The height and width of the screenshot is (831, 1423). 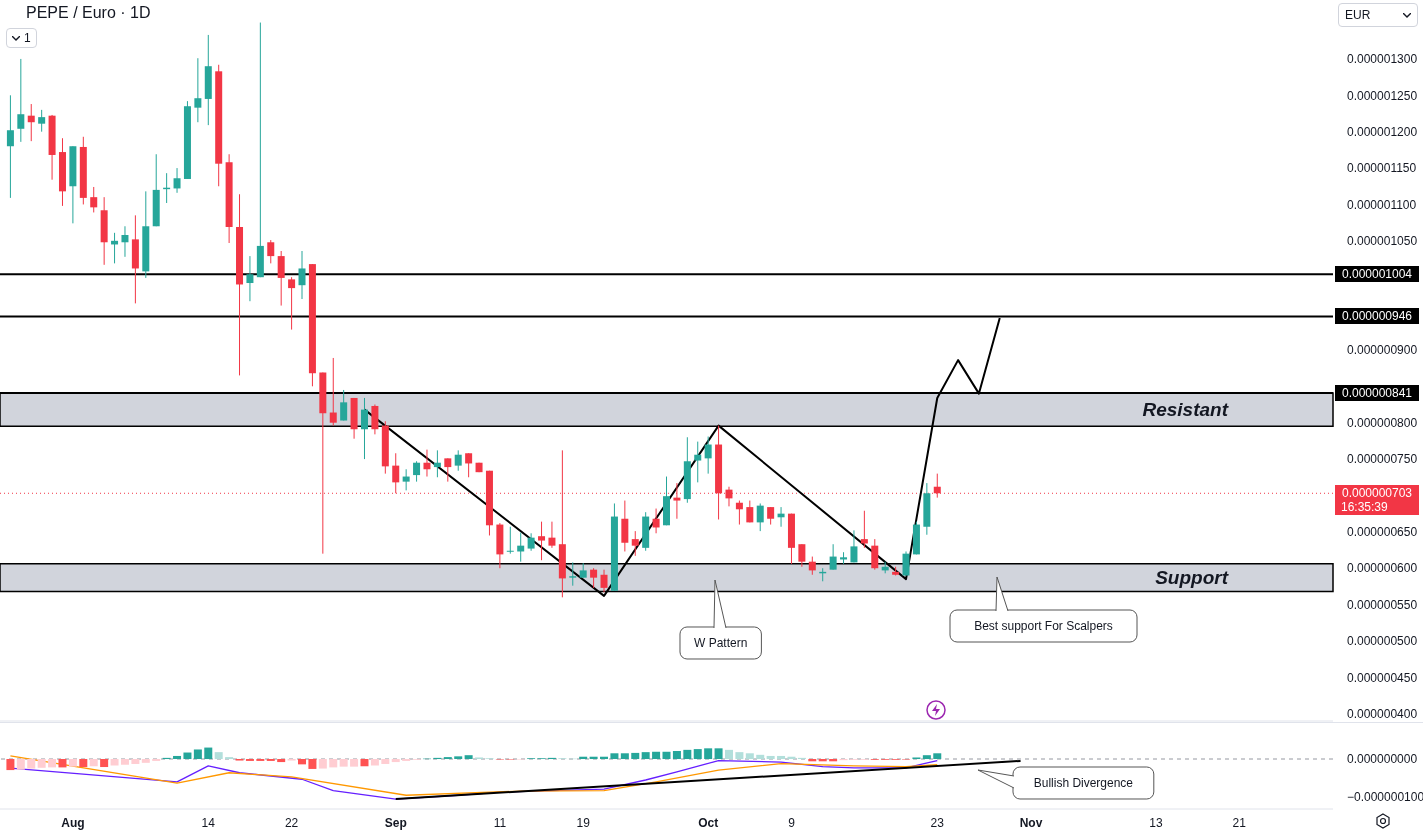 I want to click on y-tick-label: −0.000000100, so click(x=1385, y=797).